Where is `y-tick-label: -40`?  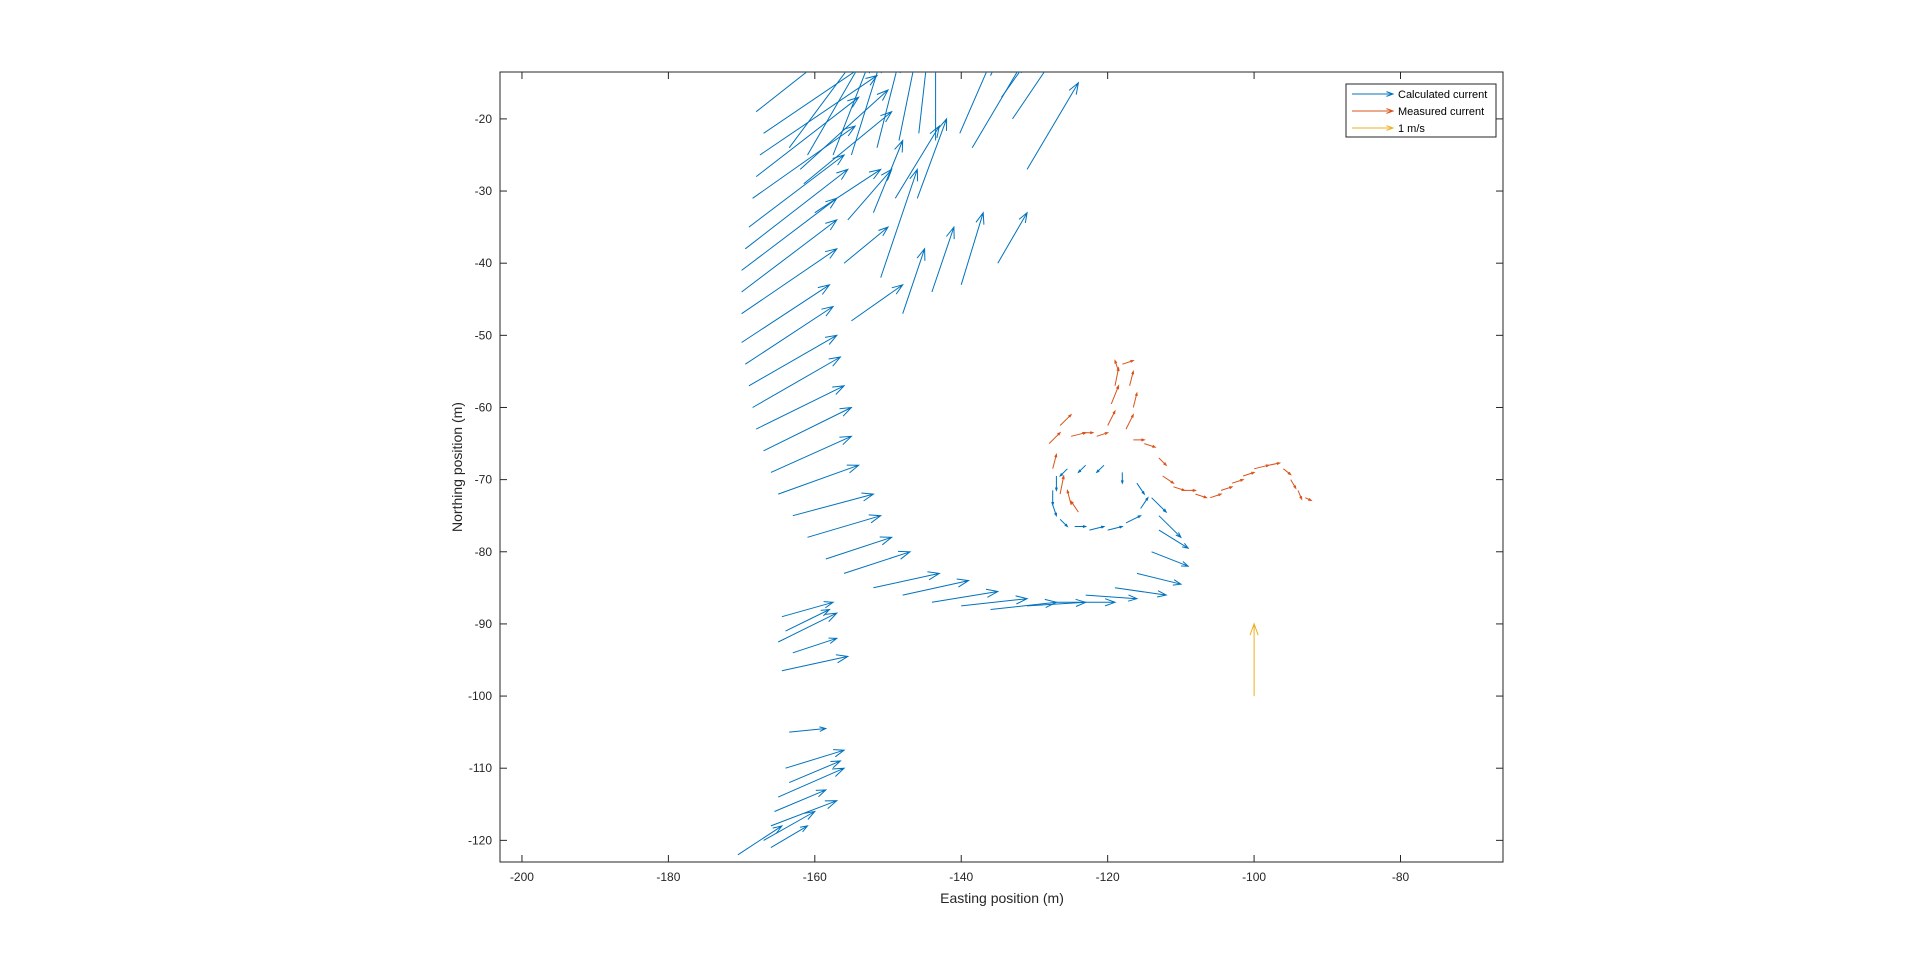
y-tick-label: -40 is located at coordinates (484, 263).